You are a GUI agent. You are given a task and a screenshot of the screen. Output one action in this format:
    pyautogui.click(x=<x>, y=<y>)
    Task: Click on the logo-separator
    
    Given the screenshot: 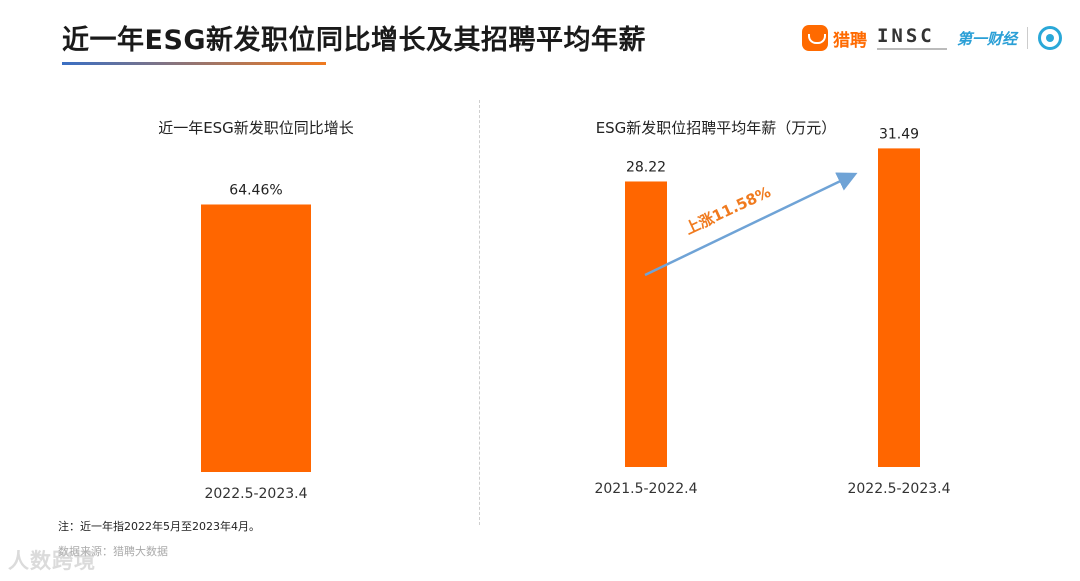 What is the action you would take?
    pyautogui.click(x=1027, y=38)
    